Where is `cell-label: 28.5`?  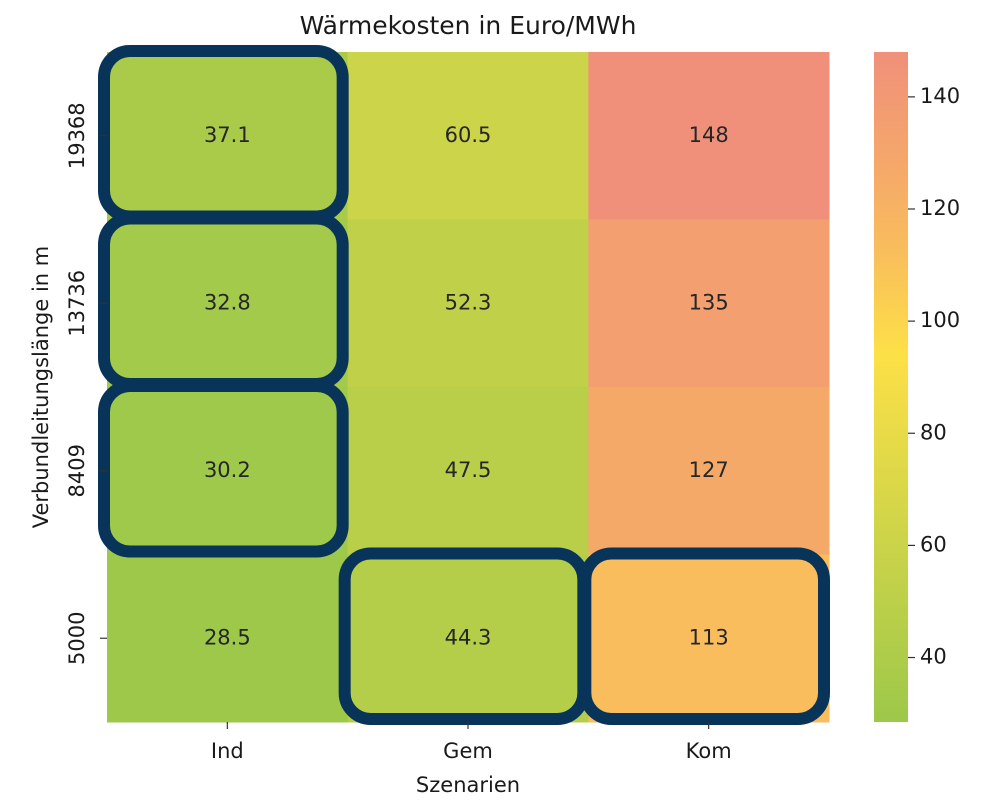 cell-label: 28.5 is located at coordinates (227, 637).